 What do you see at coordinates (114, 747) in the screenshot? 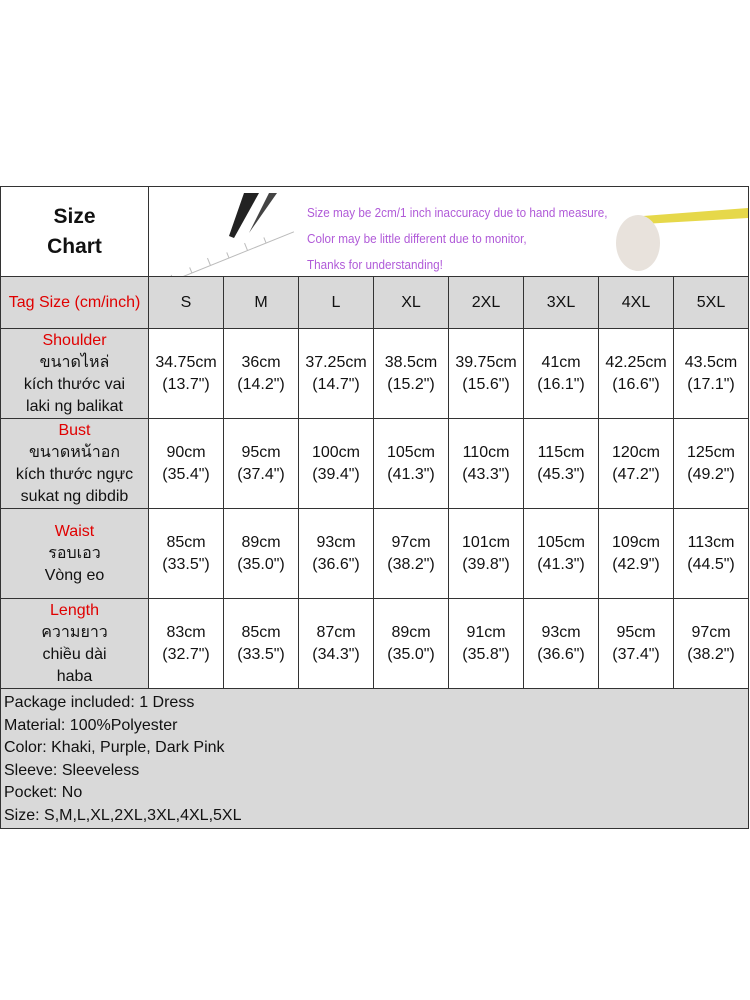
I see `detail-color: Color: Khaki, Purple, Dark Pink` at bounding box center [114, 747].